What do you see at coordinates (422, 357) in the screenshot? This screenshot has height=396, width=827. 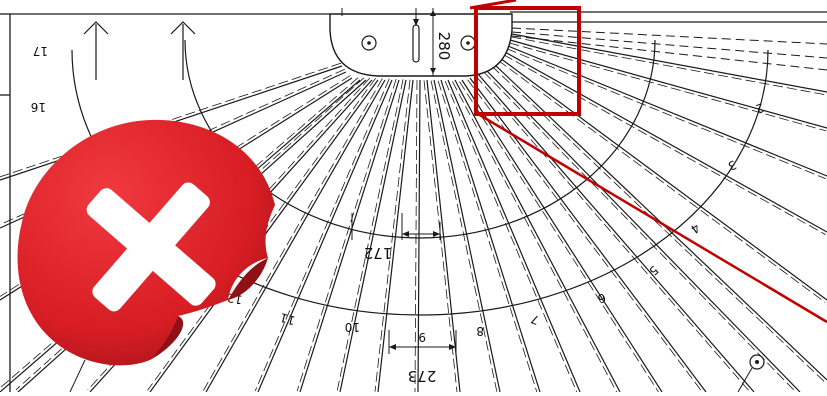 I see `dim-outer-tread: 273` at bounding box center [422, 357].